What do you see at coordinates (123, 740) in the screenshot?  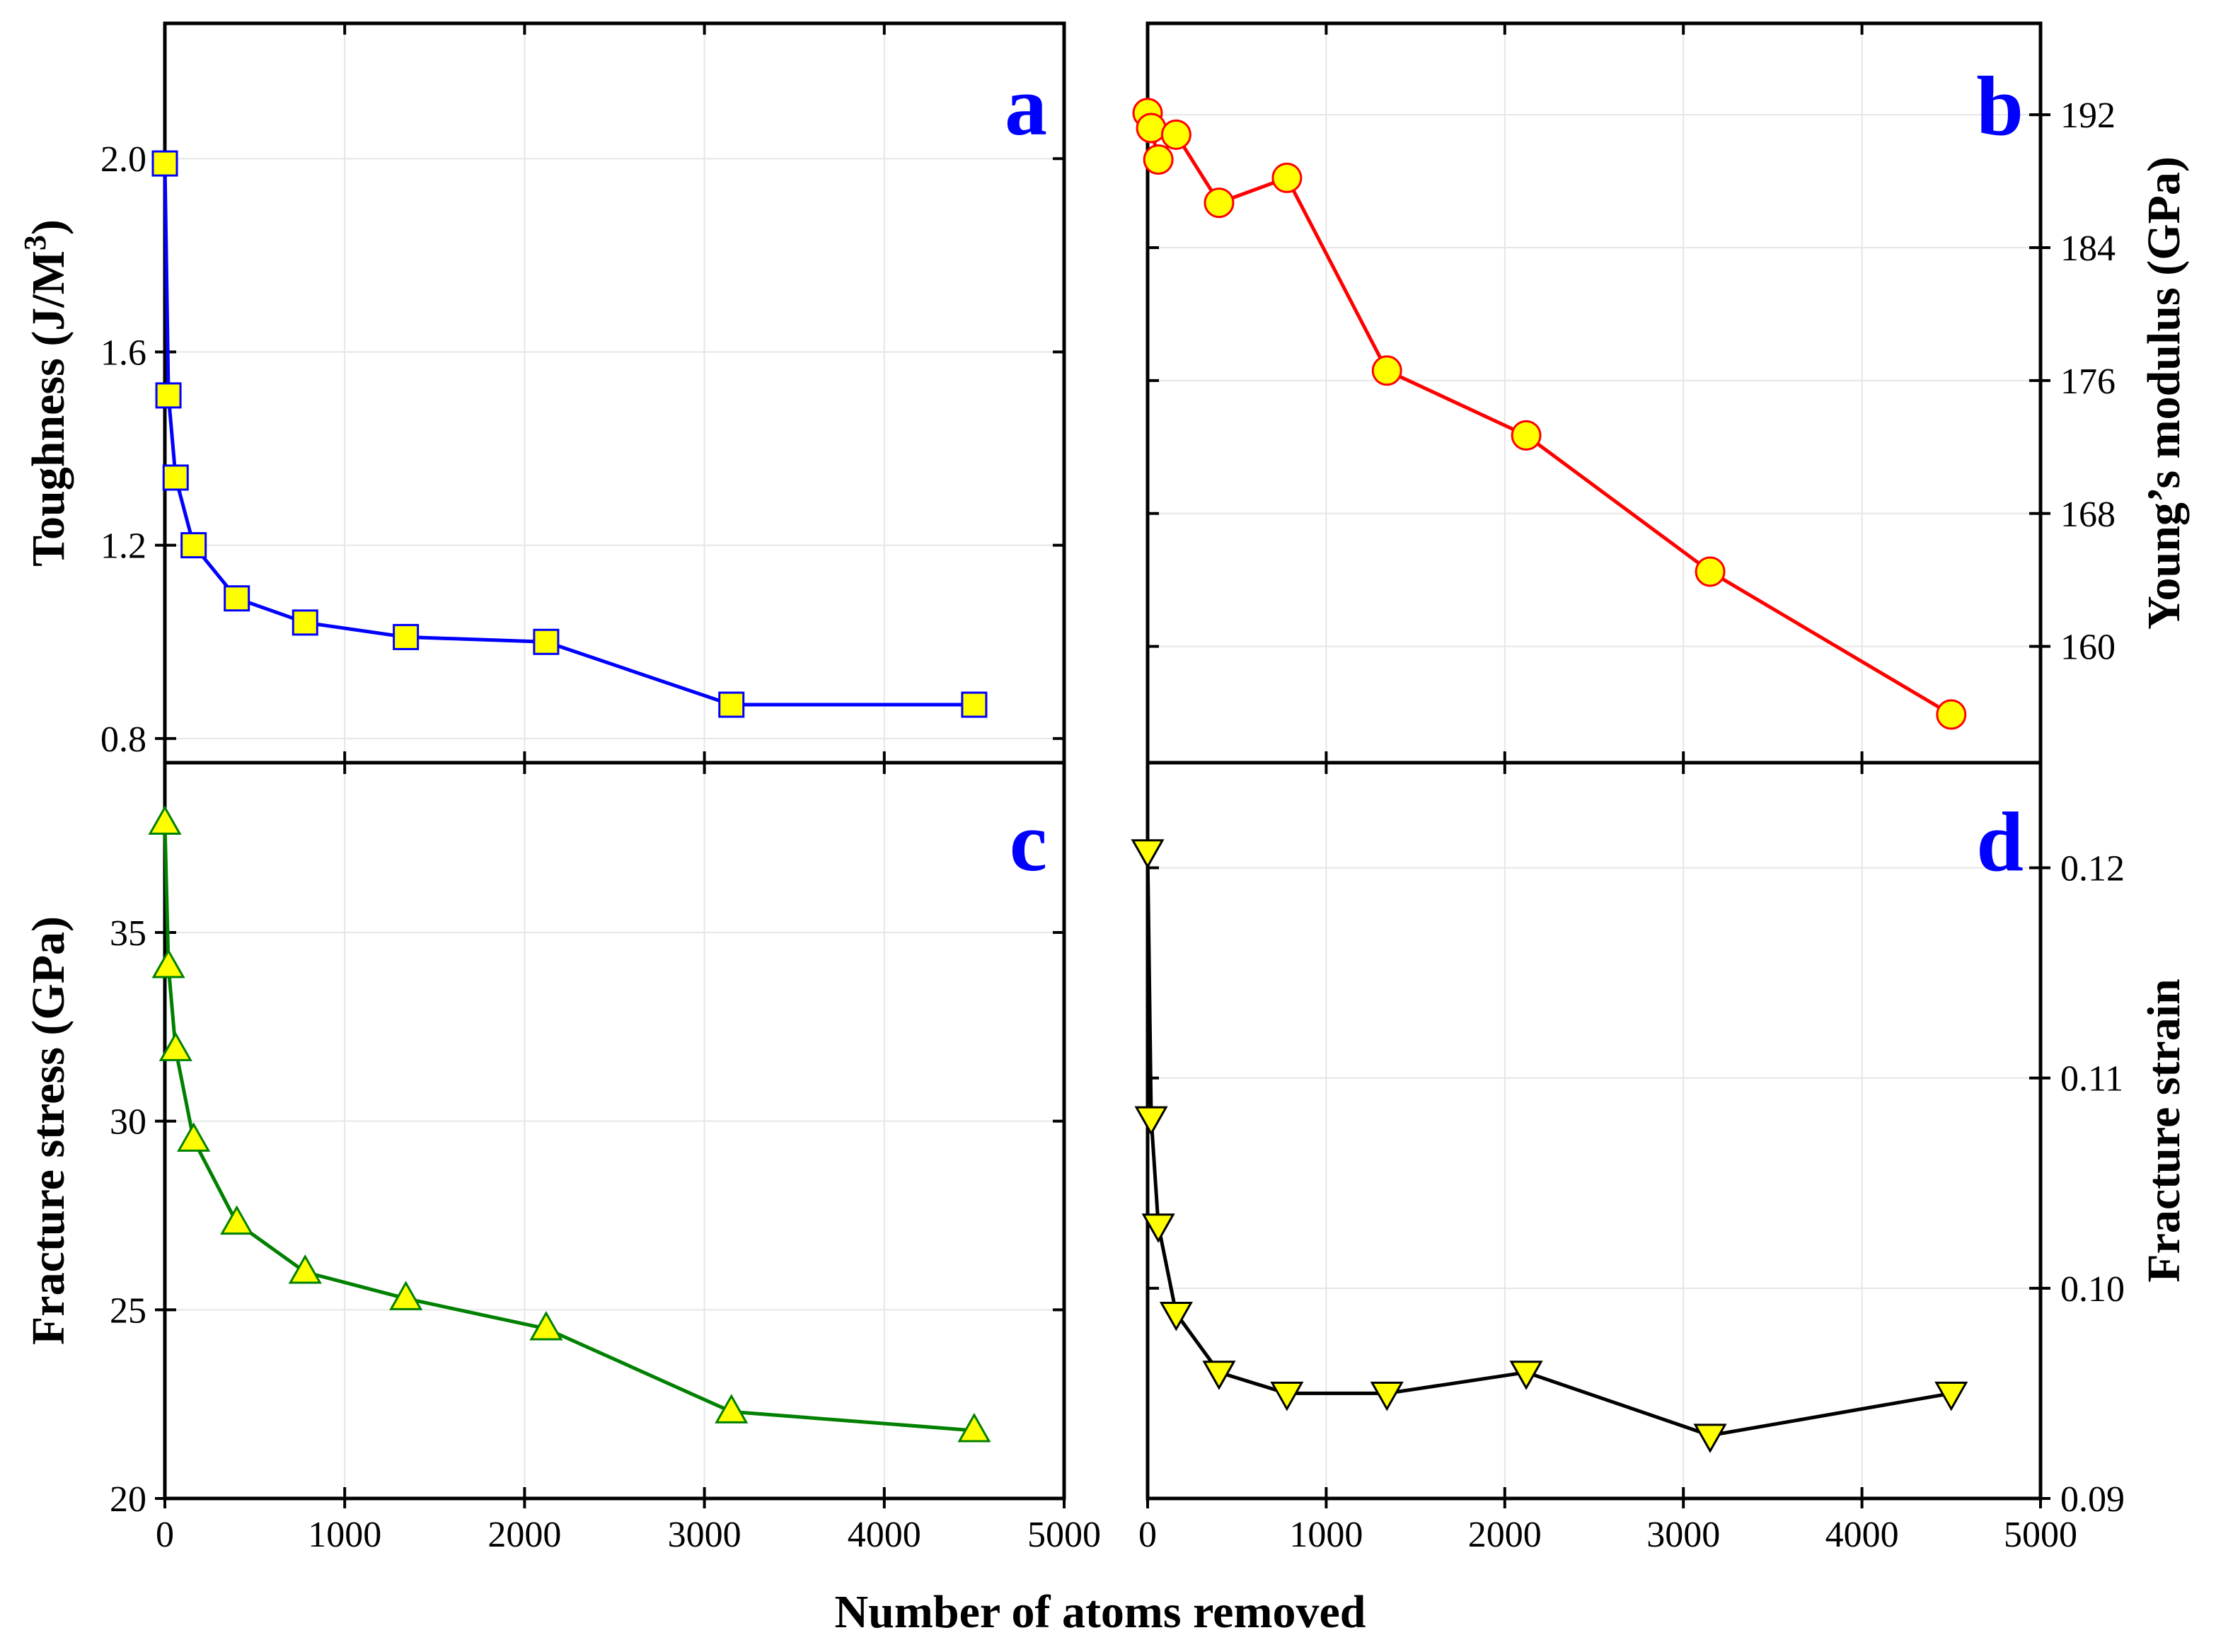 I see `y-tick-label: 0.8` at bounding box center [123, 740].